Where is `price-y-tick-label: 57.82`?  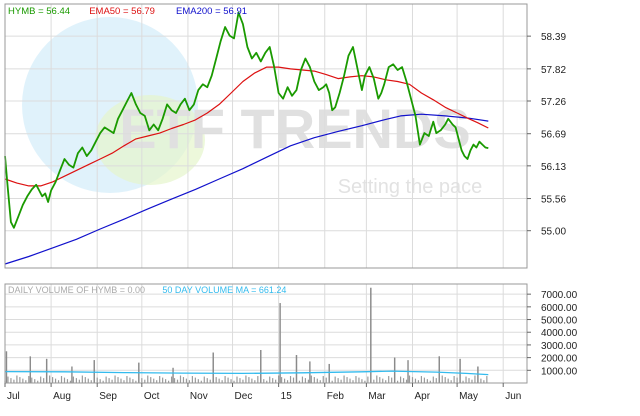 price-y-tick-label: 57.82 is located at coordinates (553, 70).